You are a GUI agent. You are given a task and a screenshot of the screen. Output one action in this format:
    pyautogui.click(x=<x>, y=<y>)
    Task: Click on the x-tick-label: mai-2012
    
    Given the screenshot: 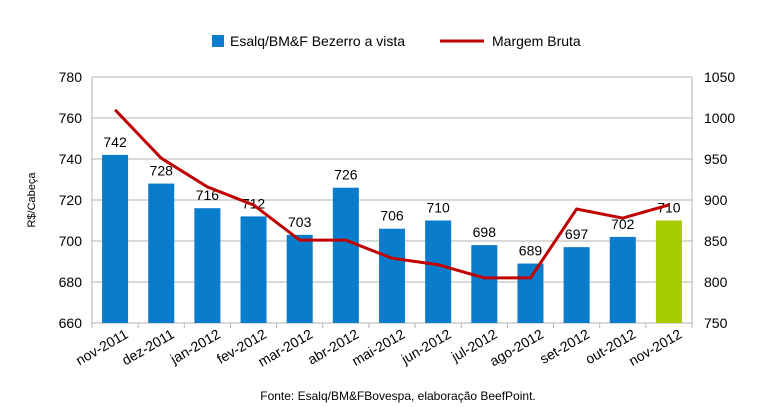 What is the action you would take?
    pyautogui.click(x=378, y=347)
    